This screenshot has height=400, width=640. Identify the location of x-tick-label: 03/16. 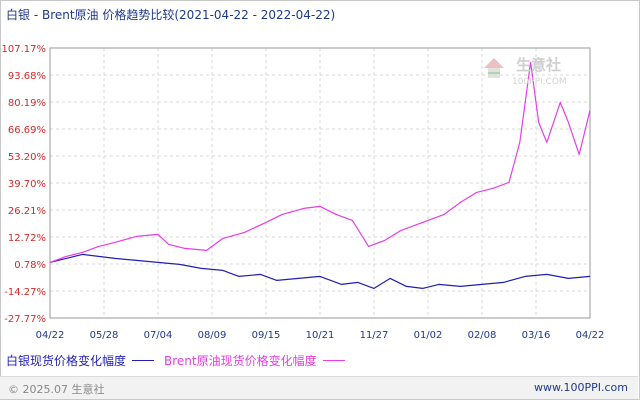
(536, 335).